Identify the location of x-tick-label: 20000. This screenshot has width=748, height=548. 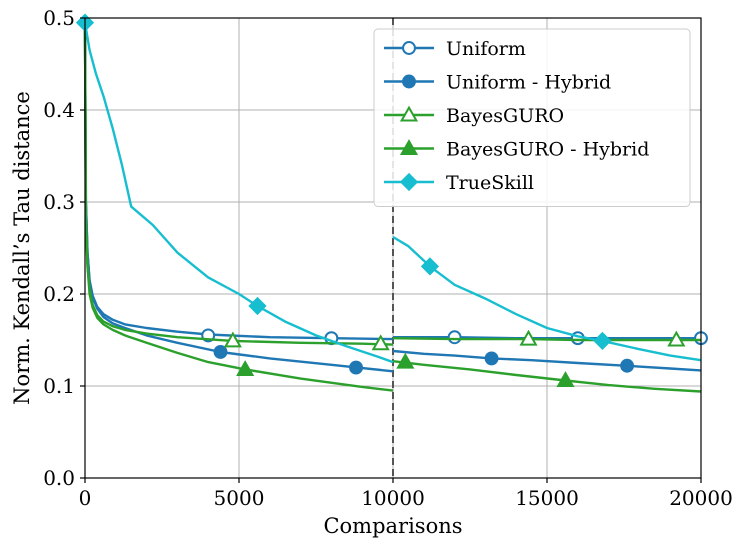
(701, 498).